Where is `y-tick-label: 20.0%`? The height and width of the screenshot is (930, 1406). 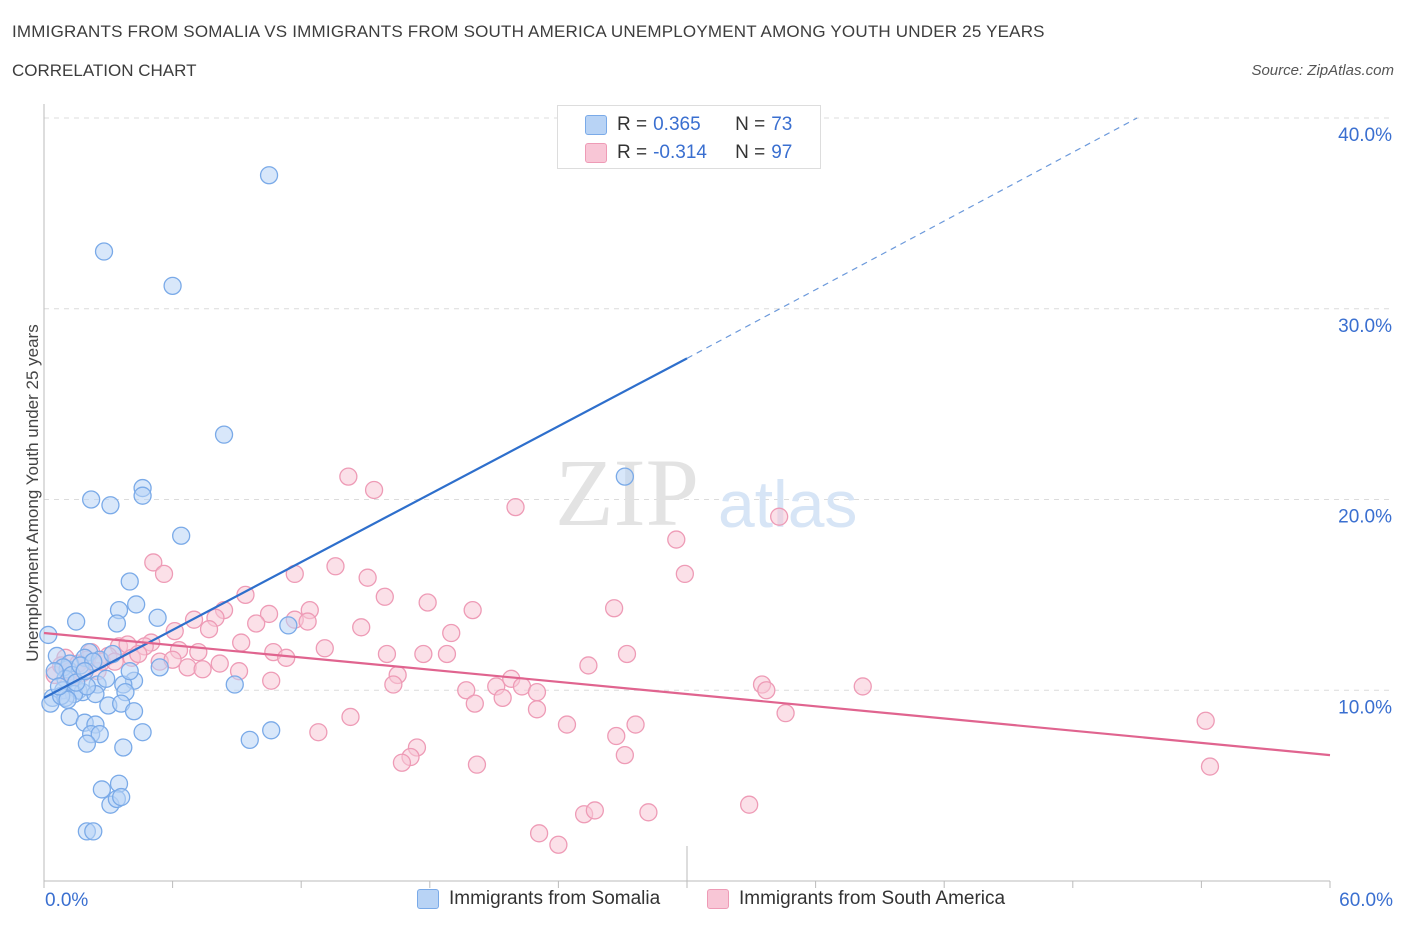
y-tick-label: 20.0% is located at coordinates (1365, 517).